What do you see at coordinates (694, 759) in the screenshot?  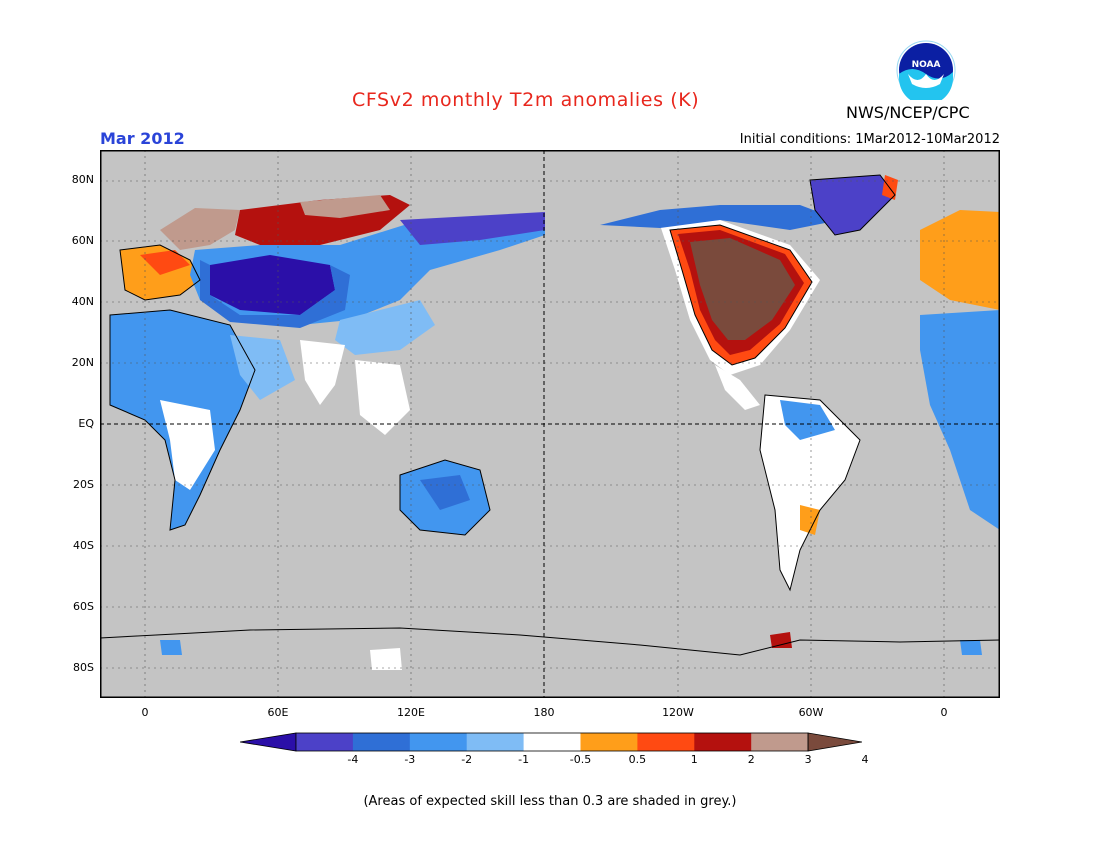 I see `colorbar-label: 1` at bounding box center [694, 759].